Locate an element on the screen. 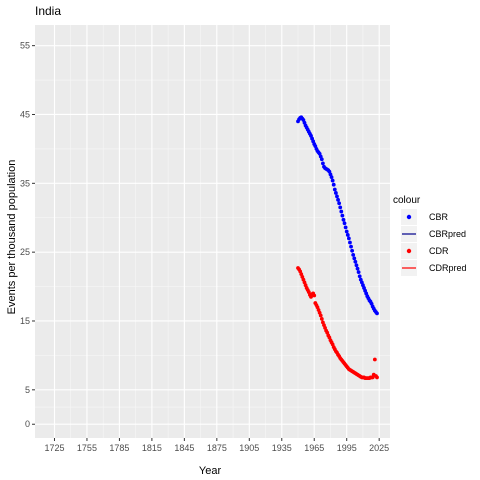 Image resolution: width=480 pixels, height=480 pixels. legend-label: CBRpred is located at coordinates (447, 234).